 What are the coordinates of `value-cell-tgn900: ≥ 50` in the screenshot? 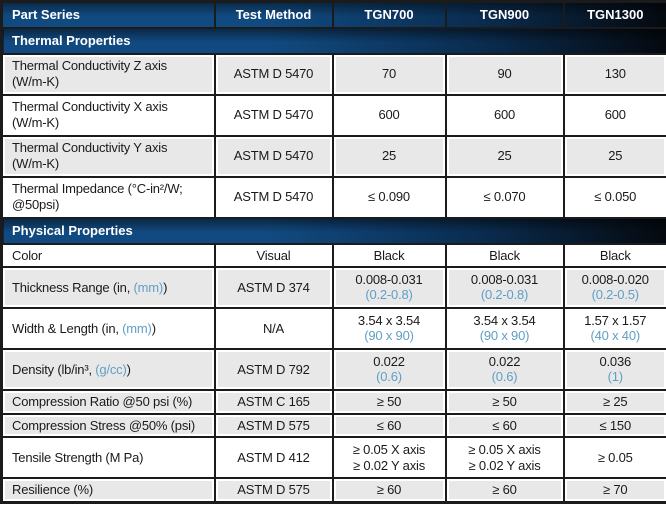 It's located at (504, 402).